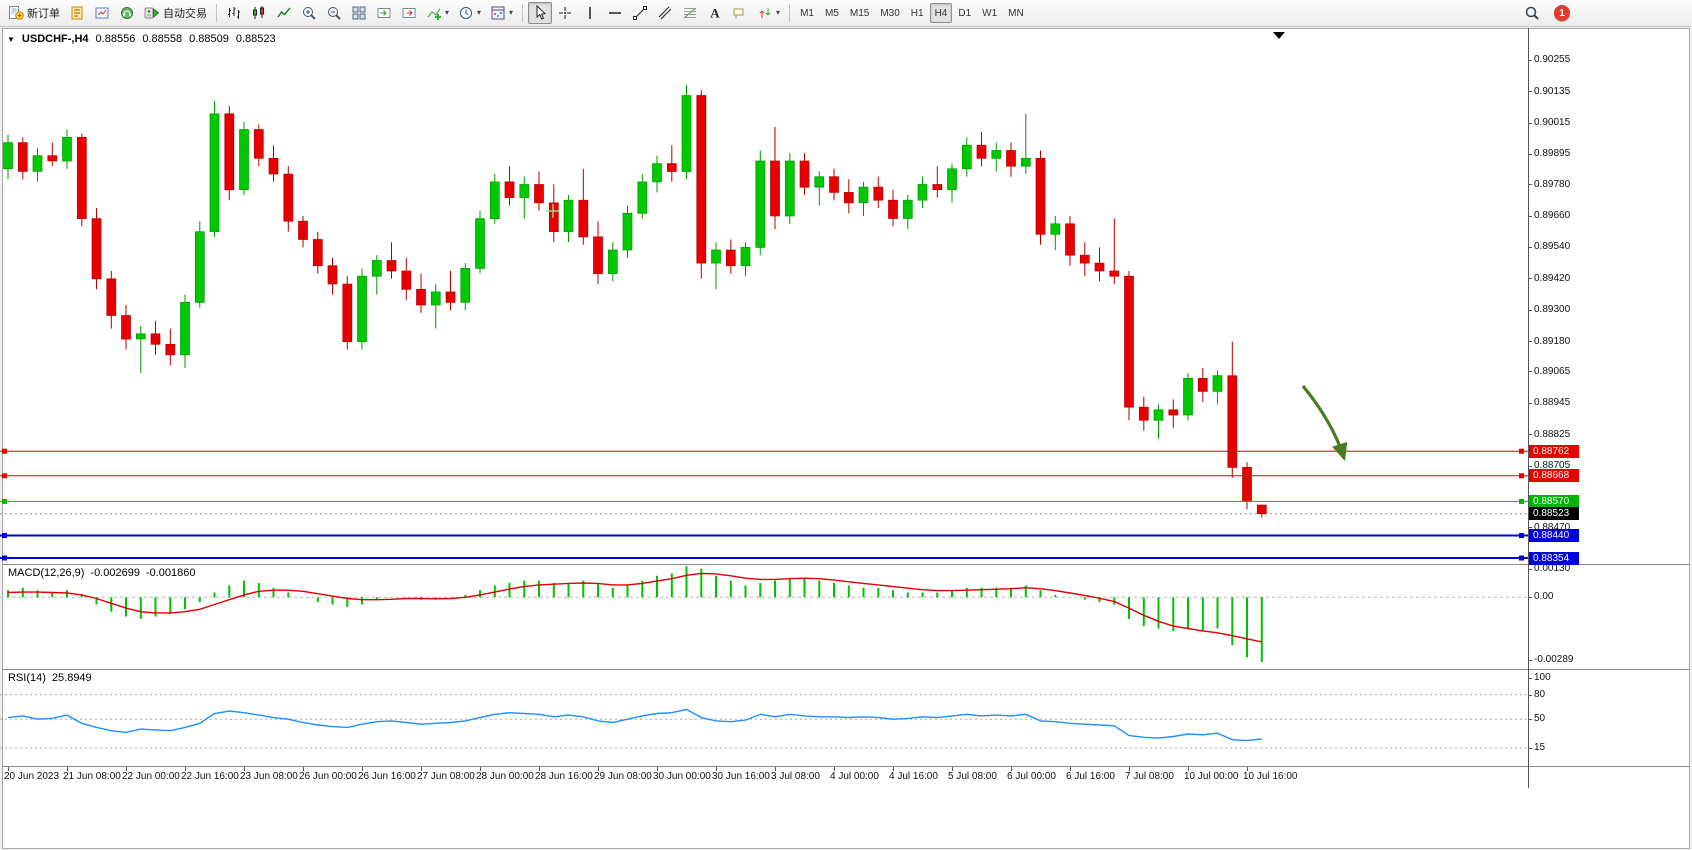 Image resolution: width=1692 pixels, height=850 pixels. What do you see at coordinates (1532, 13) in the screenshot?
I see `search-button` at bounding box center [1532, 13].